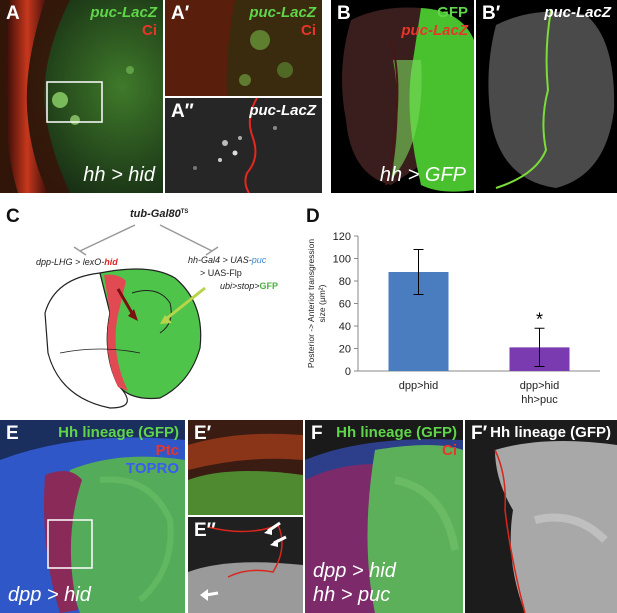  I want to click on genotype-label: hh > GFP, so click(422, 175).